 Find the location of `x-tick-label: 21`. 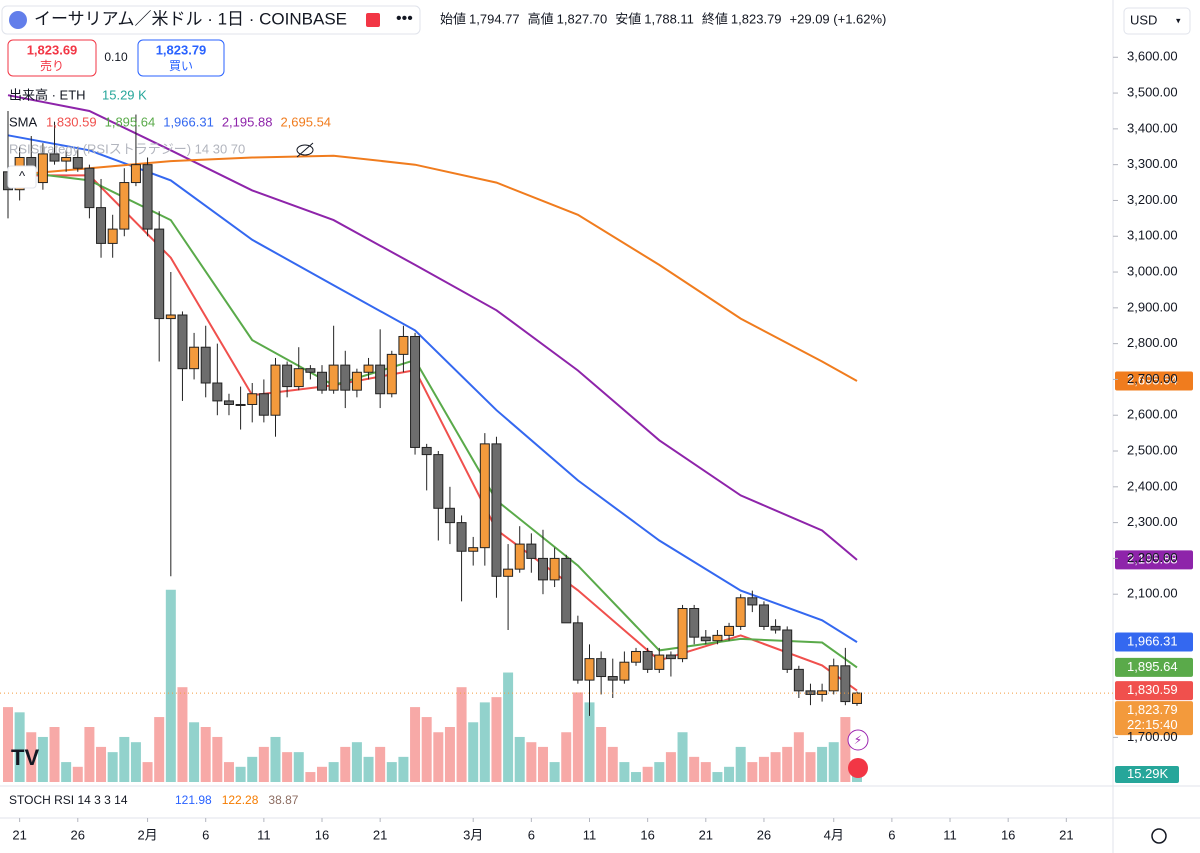

x-tick-label: 21 is located at coordinates (706, 834).